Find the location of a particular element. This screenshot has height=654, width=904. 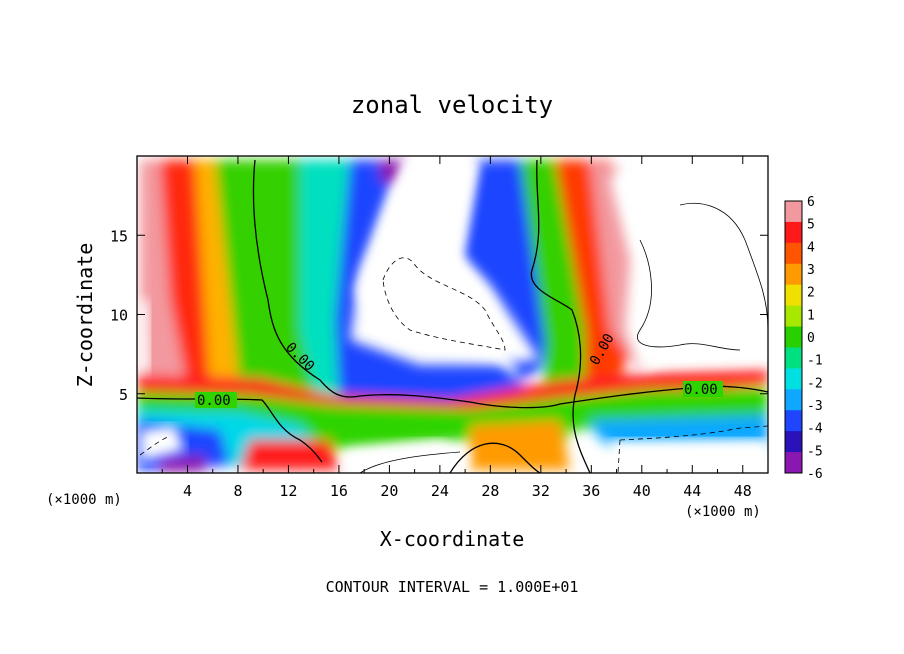

y-tick-labels: 5 10 15 is located at coordinates (119, 315).